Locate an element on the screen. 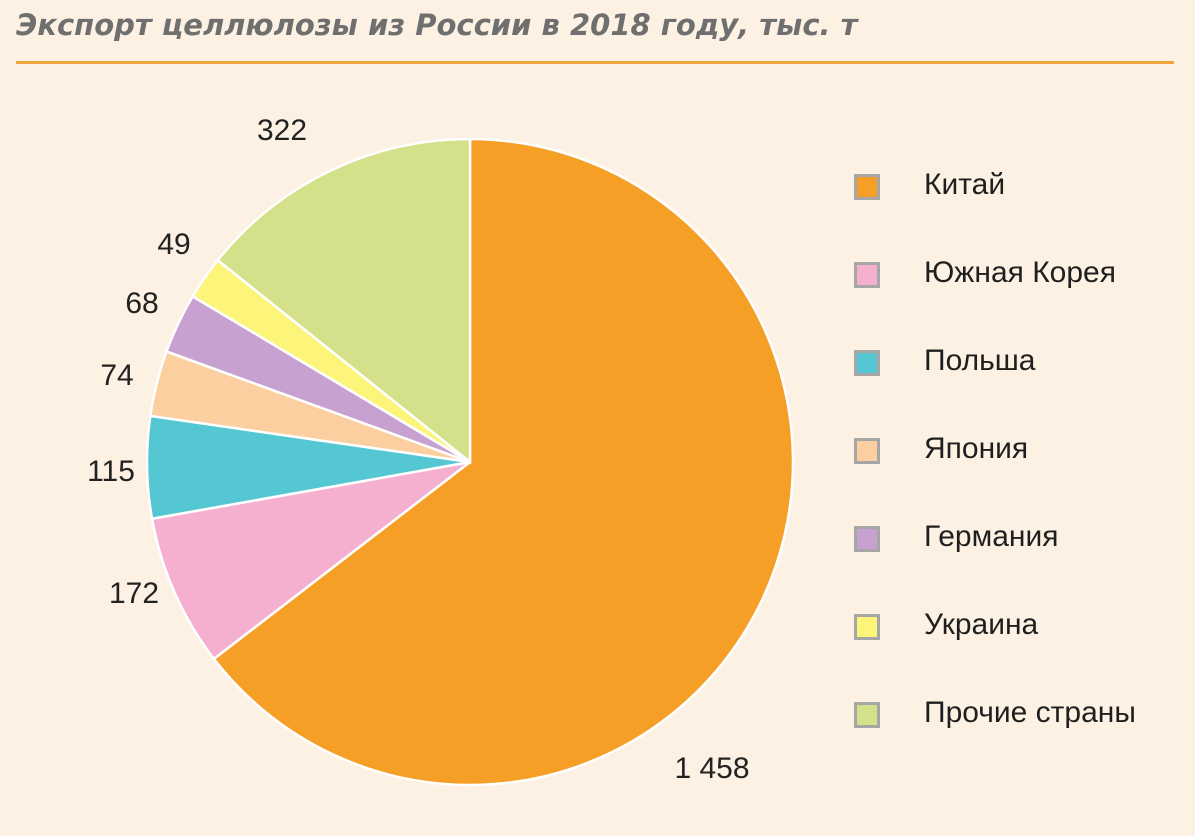  legend-label: Германия is located at coordinates (991, 536).